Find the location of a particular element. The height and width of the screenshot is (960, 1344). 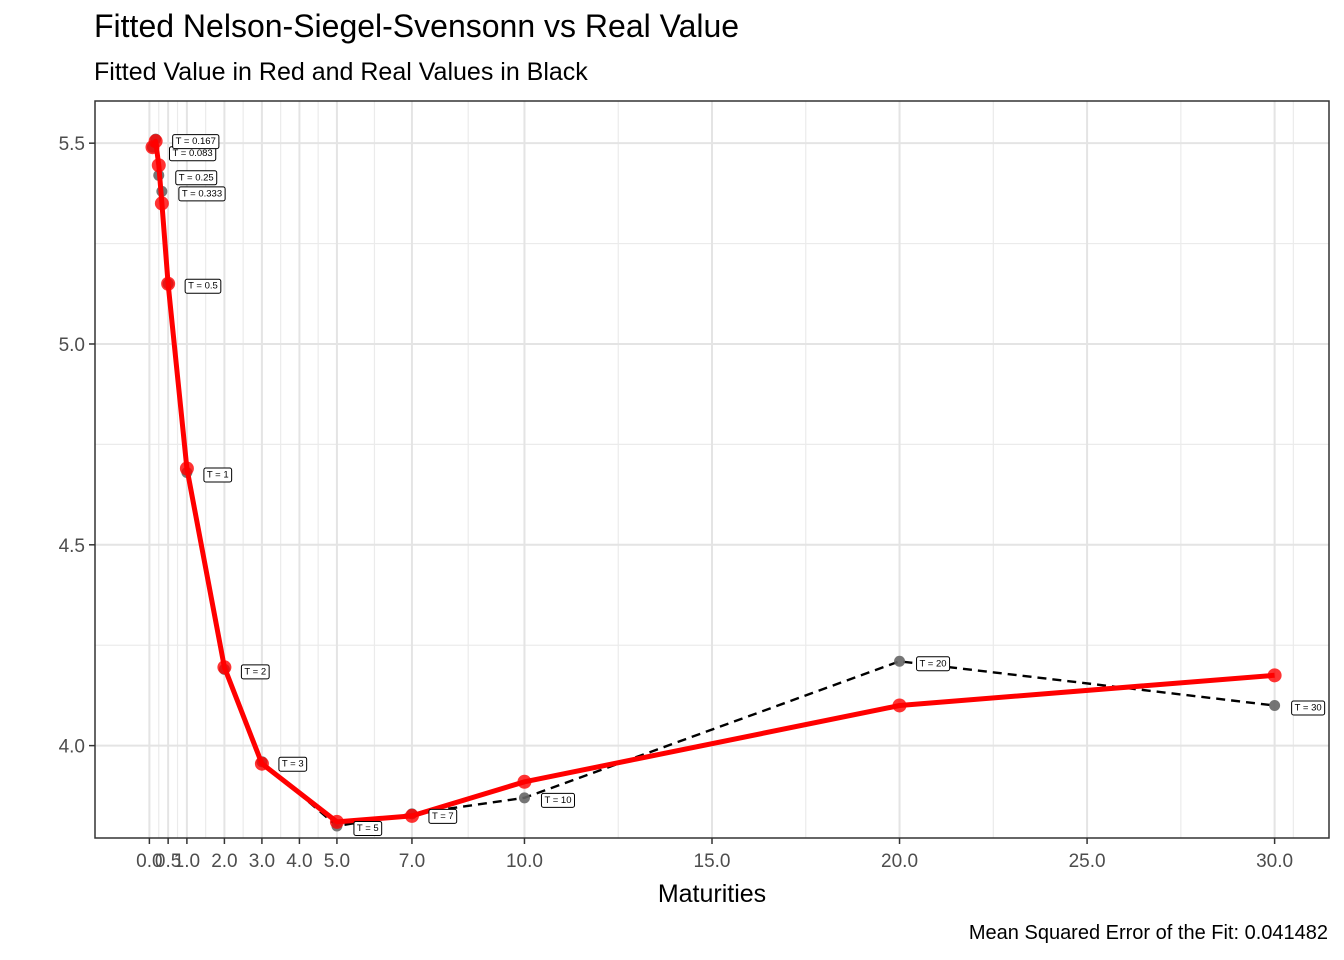

point-label-text: T = 1 is located at coordinates (218, 475).